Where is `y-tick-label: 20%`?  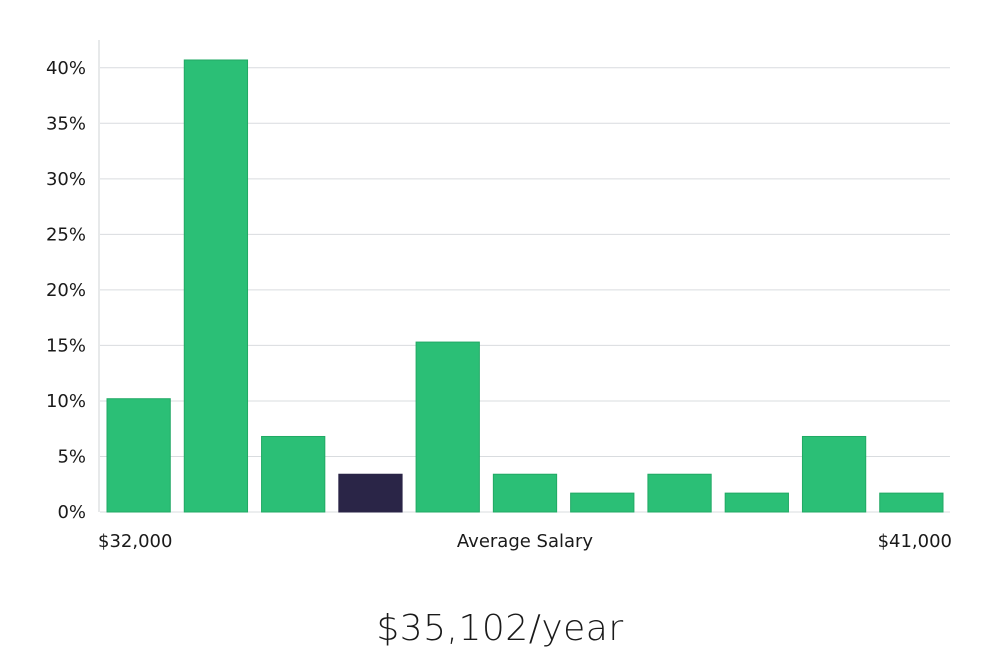
y-tick-label: 20% is located at coordinates (66, 290).